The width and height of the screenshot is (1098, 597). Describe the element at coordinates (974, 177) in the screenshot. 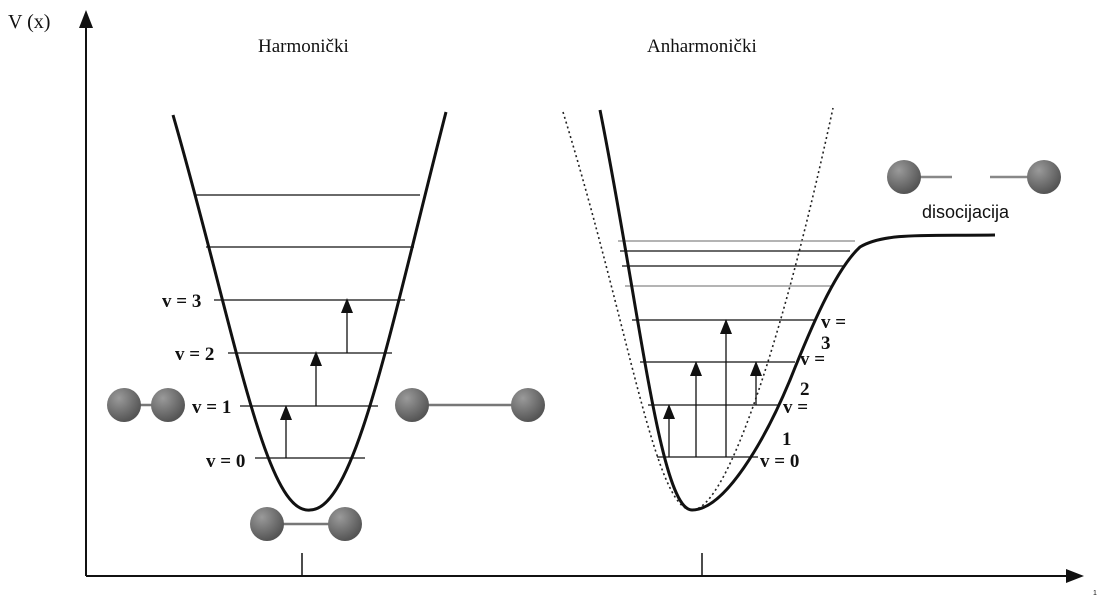

I see `molecule-dissociated` at that location.